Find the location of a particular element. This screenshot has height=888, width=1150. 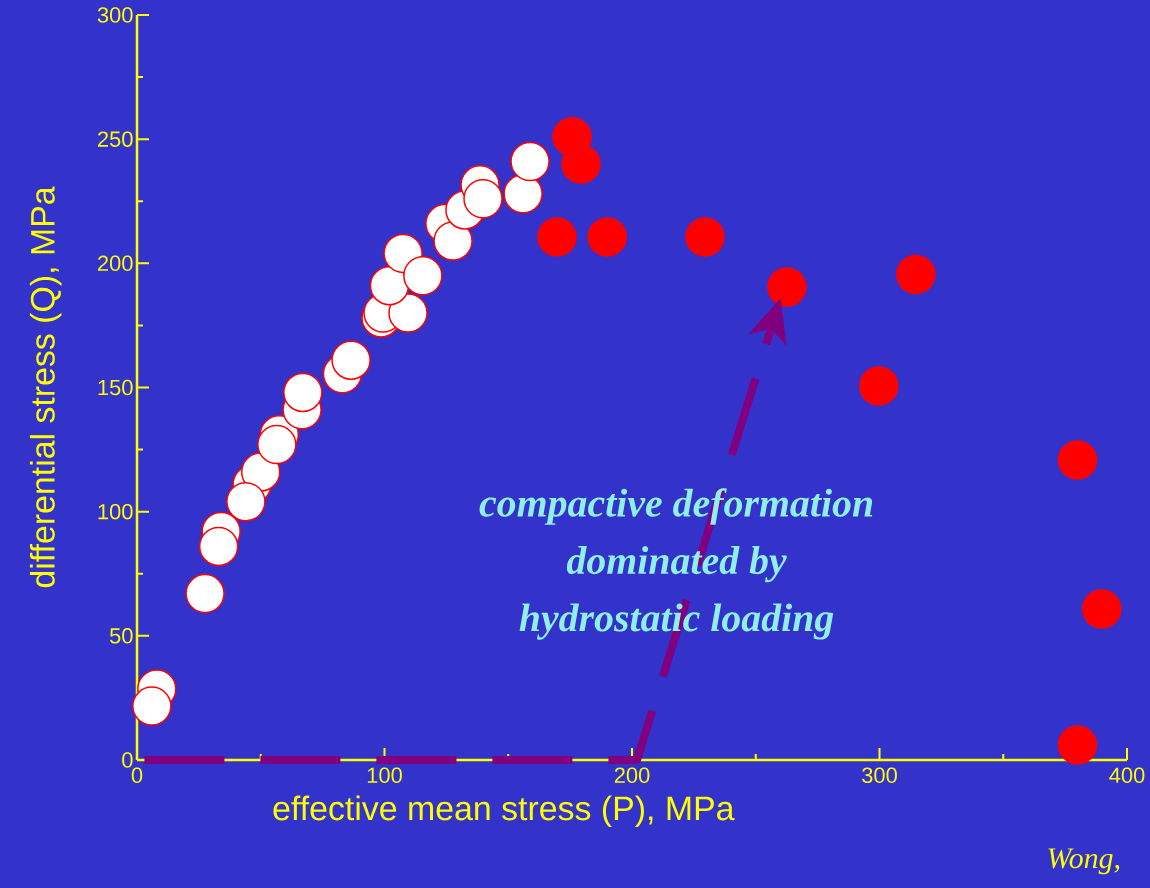

annotation: dominated by is located at coordinates (676, 564).